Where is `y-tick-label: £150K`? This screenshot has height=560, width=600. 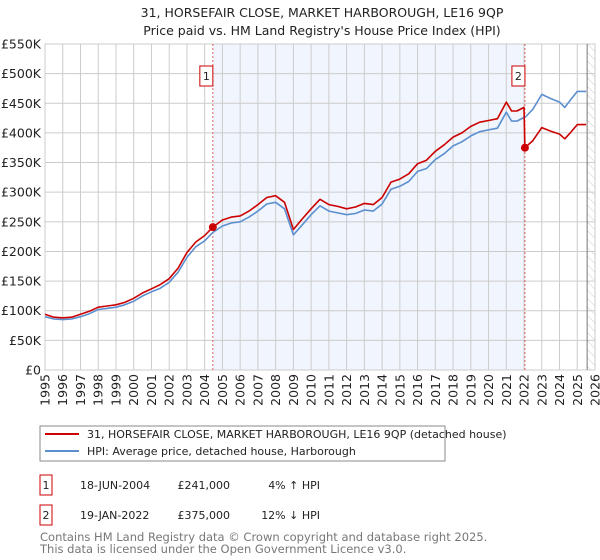
y-tick-label: £150K is located at coordinates (21, 281).